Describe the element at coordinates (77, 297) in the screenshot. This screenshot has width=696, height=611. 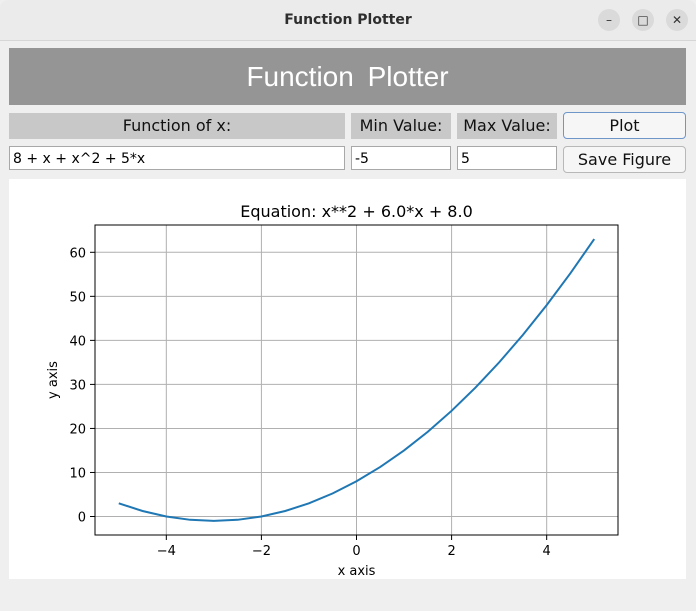
I see `y-tick-label: 50` at that location.